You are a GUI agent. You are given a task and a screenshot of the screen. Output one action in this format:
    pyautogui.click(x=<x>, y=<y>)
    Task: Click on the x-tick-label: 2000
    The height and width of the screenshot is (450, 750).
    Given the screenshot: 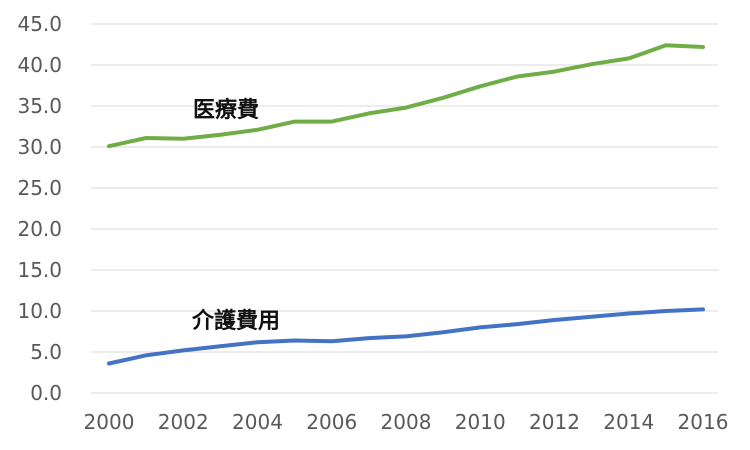 What is the action you would take?
    pyautogui.click(x=109, y=422)
    